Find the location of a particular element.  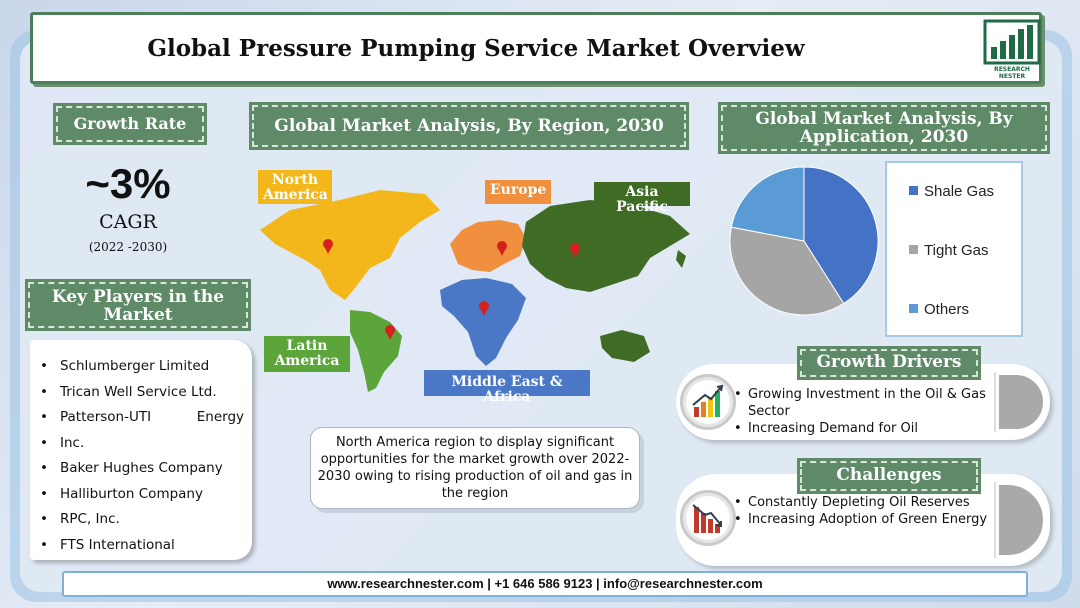

location-pin-icon is located at coordinates (451, 289).